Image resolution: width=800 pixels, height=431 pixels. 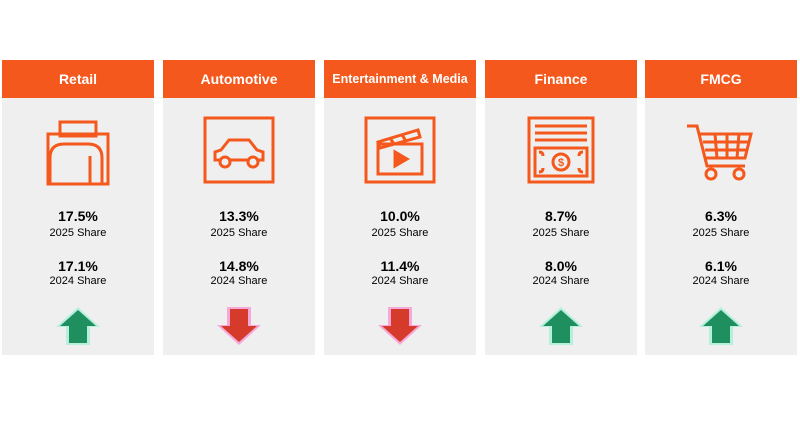 I want to click on card-title: Retail, so click(x=78, y=79).